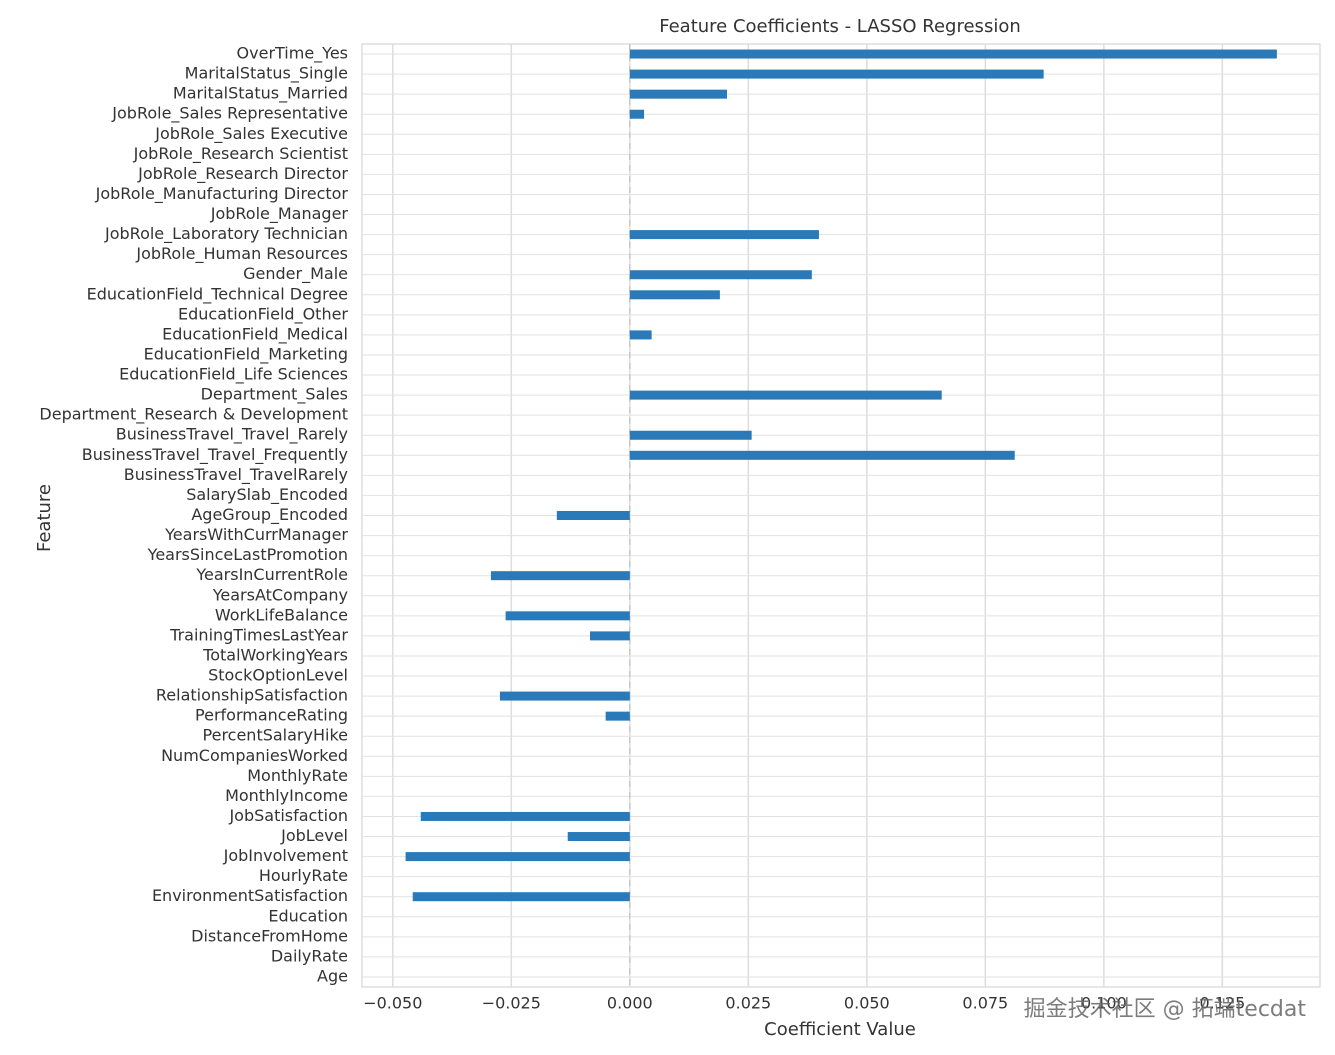 The image size is (1335, 1055). Describe the element at coordinates (308, 915) in the screenshot. I see `y-tick-label: Education` at that location.